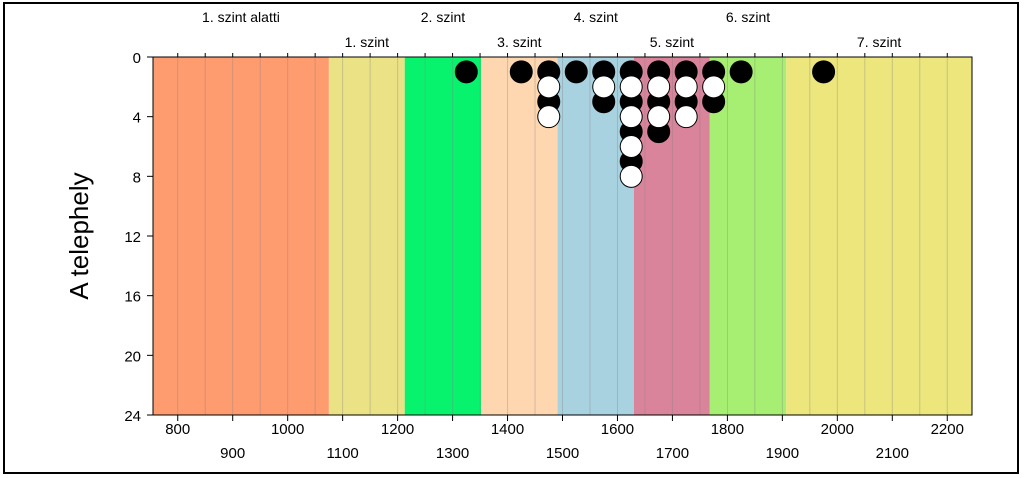 The width and height of the screenshot is (1024, 478). I want to click on y-tick-label: 16, so click(132, 297).